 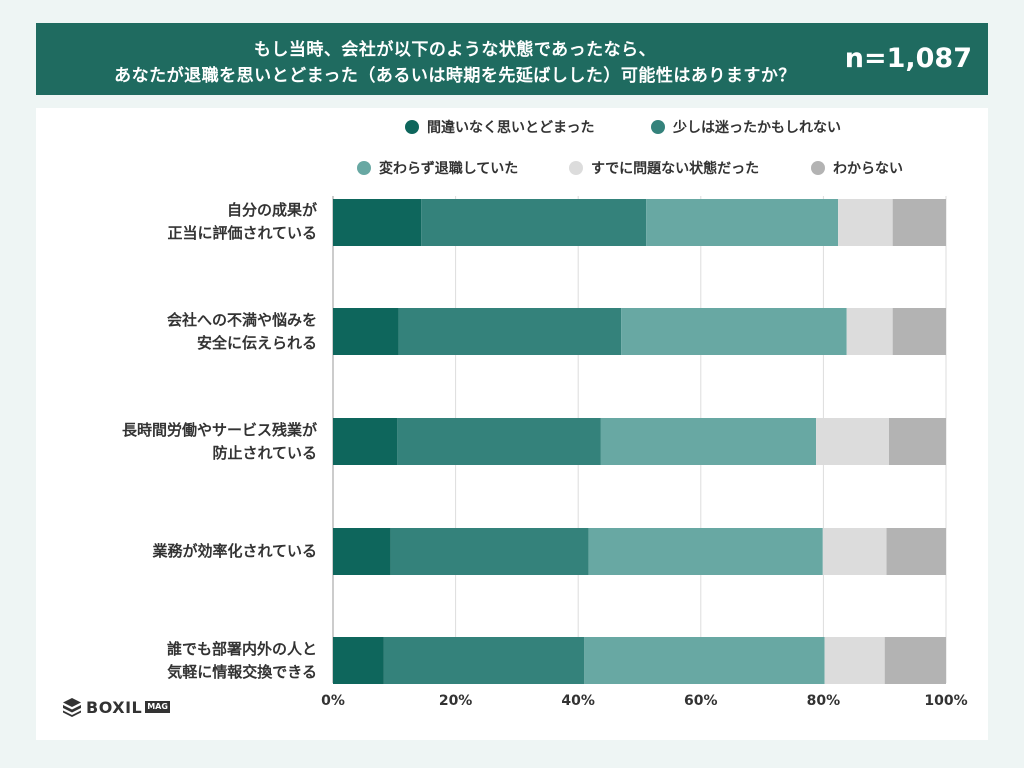 I want to click on question-line-1: もし当時、会社が以下のような状態であったなら、, so click(x=455, y=50).